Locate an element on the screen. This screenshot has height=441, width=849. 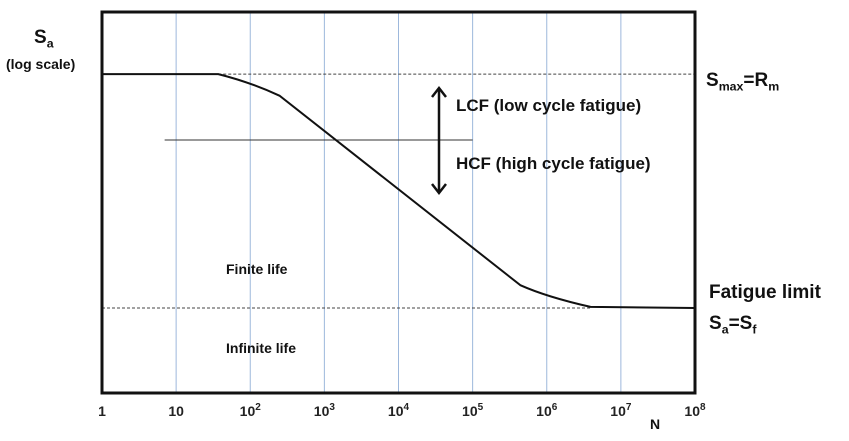
x-tick-label: 1 is located at coordinates (102, 411).